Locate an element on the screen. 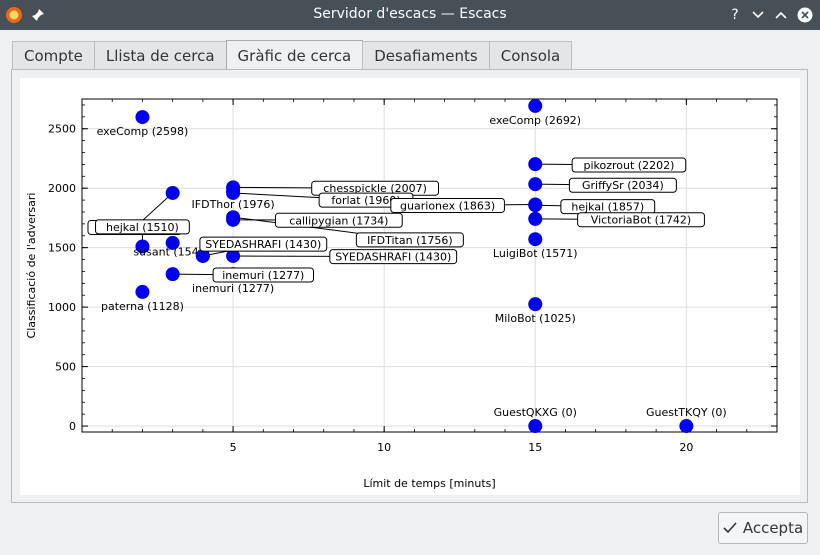 This screenshot has height=555, width=820. x-tick-label: 10 is located at coordinates (384, 447).